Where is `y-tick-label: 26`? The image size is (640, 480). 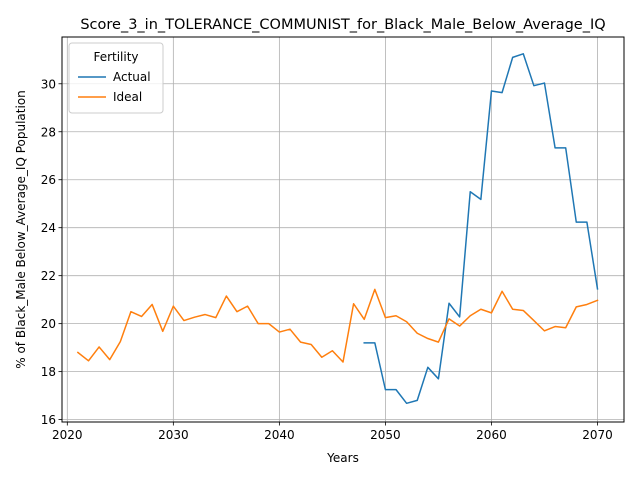
y-tick-label: 26 is located at coordinates (48, 180).